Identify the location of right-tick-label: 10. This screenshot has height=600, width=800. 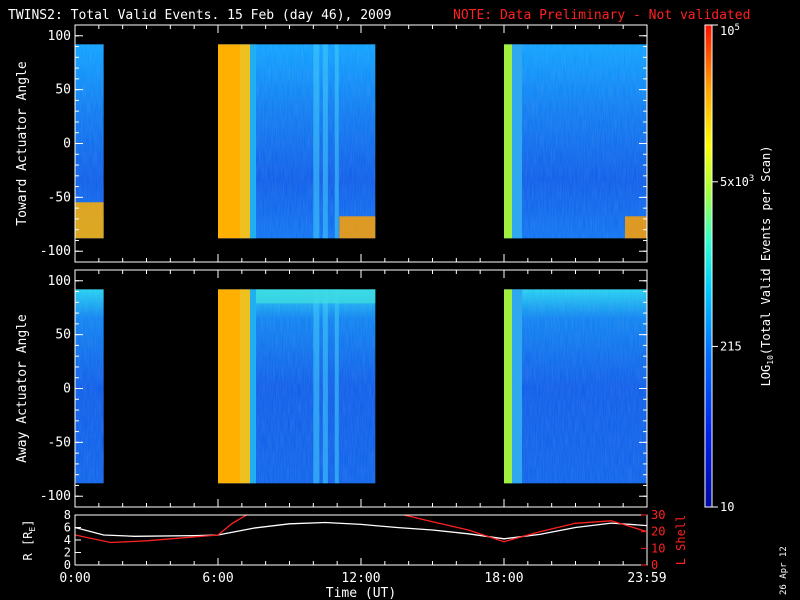
(658, 548).